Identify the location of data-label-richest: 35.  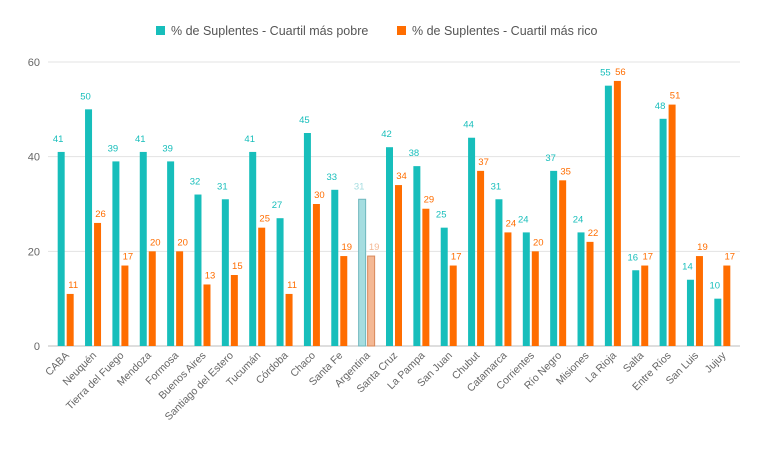
(565, 171).